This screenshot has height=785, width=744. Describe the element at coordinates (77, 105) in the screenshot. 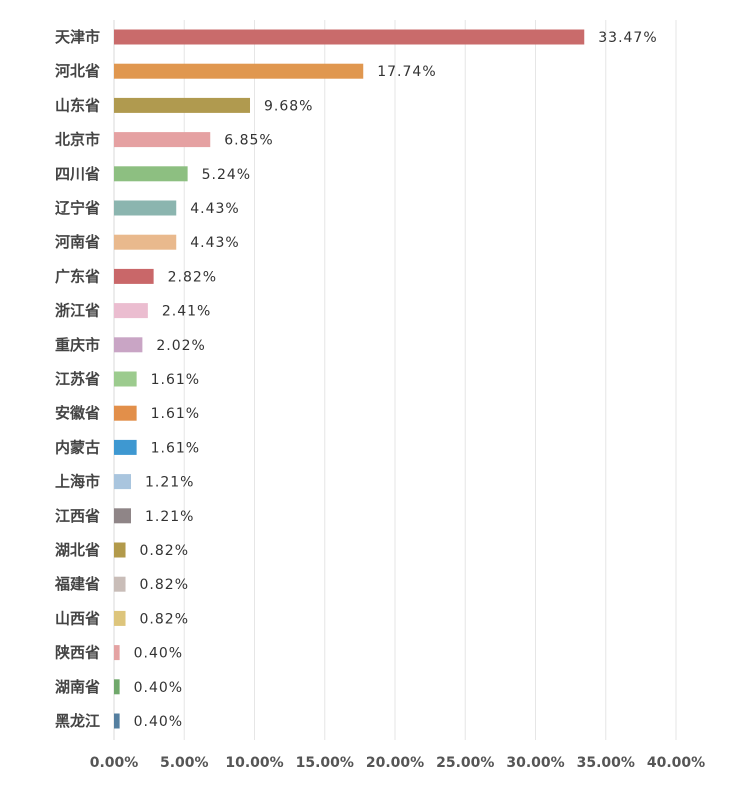

I see `category-label: 山东省` at that location.